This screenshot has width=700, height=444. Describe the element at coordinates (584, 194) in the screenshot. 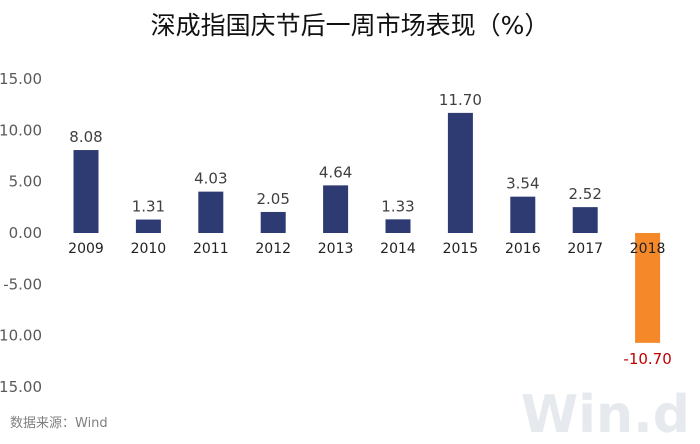

I see `data-label: 2.52` at that location.